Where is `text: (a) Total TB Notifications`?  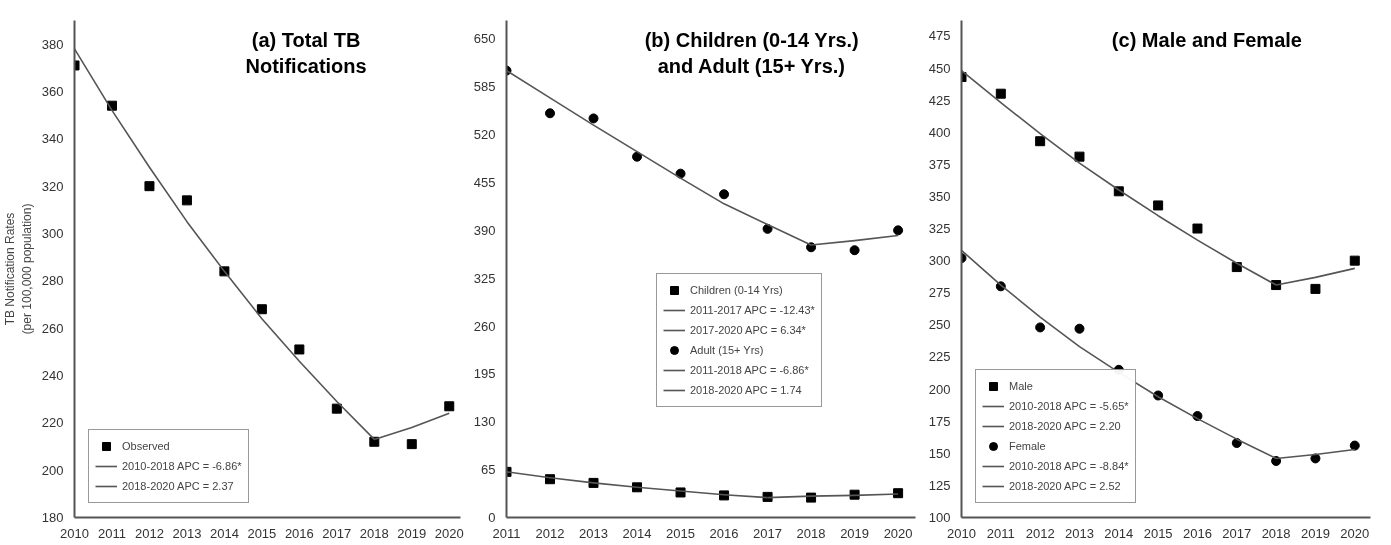
text: (a) Total TB Notifications is located at coordinates (306, 52).